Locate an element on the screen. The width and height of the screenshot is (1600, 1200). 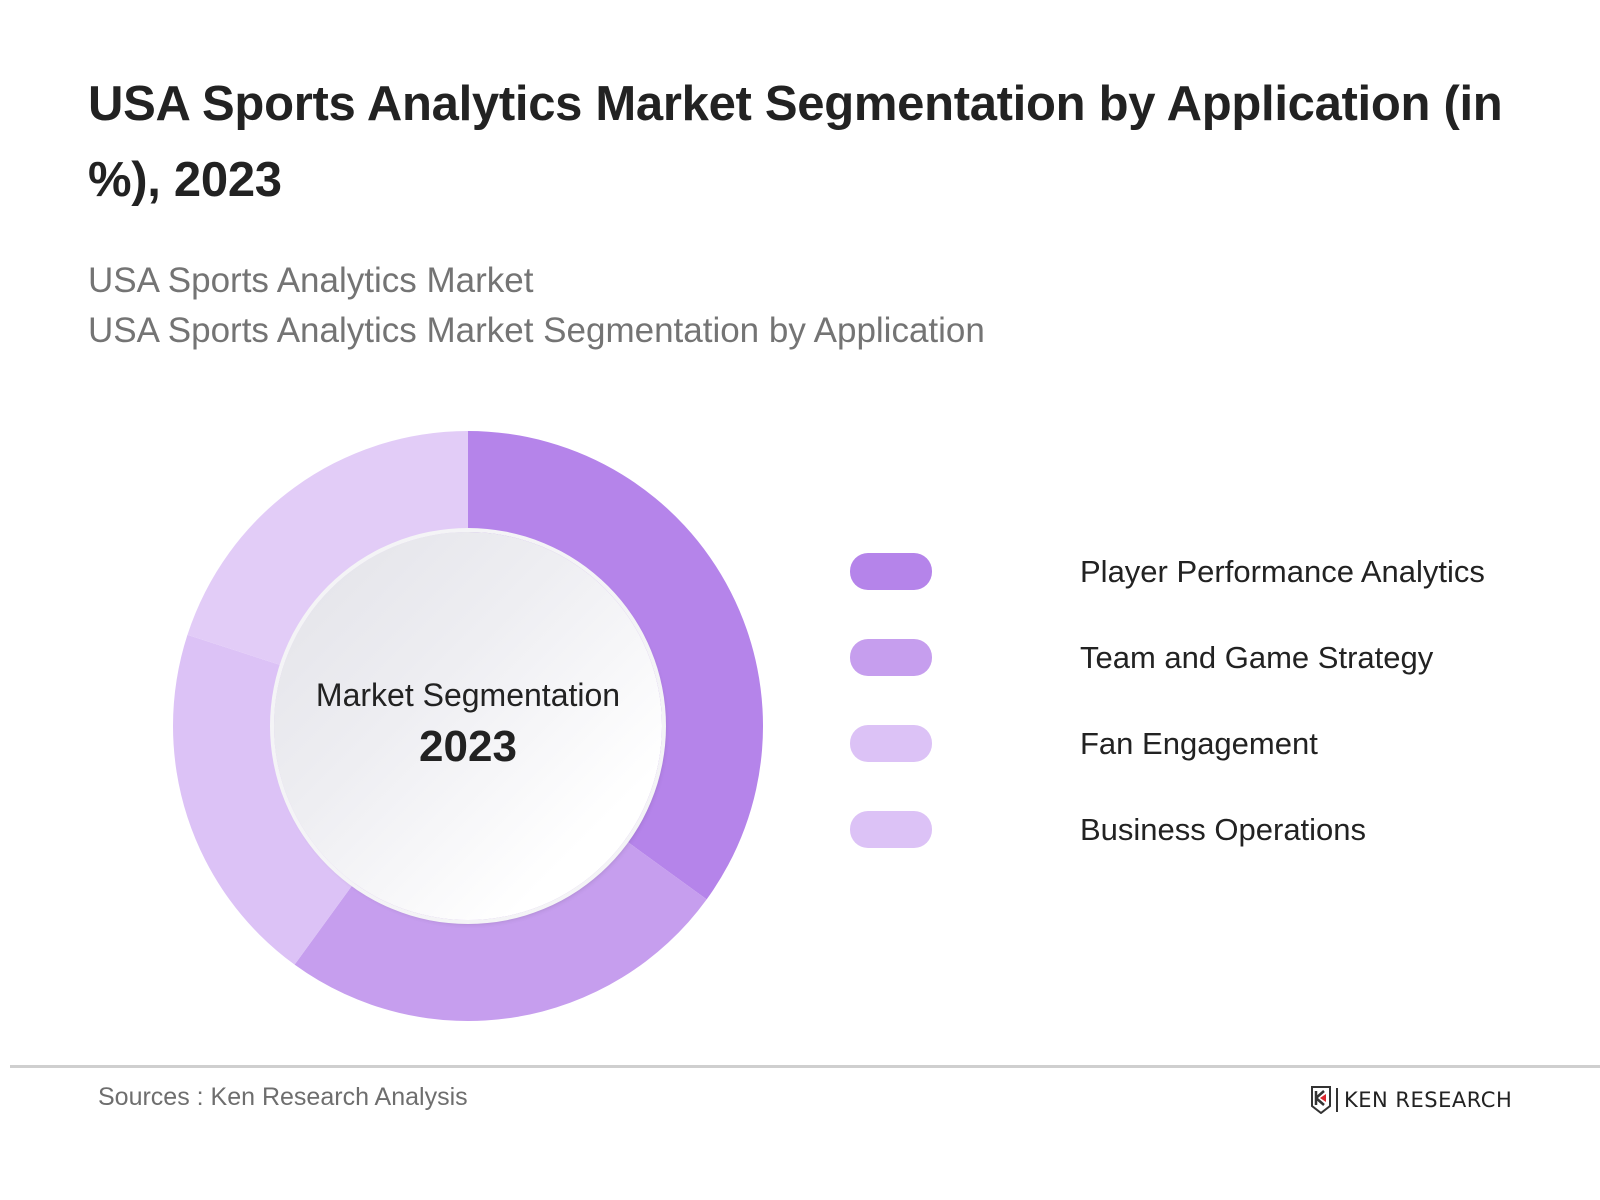
legend-item-fan-engagement: Fan Engagement is located at coordinates (1167, 743).